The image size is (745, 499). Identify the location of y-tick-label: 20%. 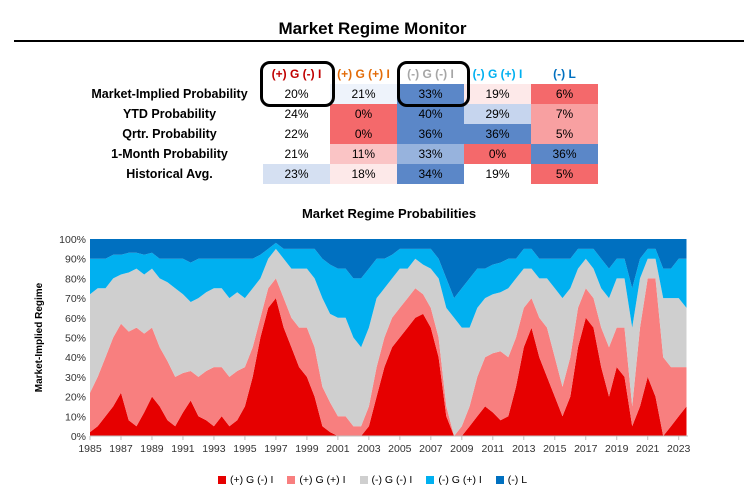
(75, 398).